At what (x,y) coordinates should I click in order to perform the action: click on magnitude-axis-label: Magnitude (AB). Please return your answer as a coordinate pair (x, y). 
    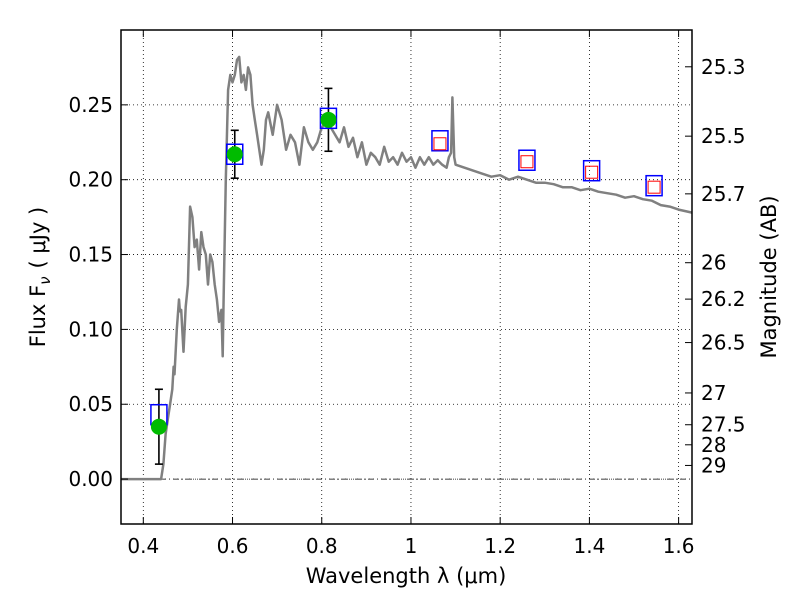
    Looking at the image, I should click on (769, 276).